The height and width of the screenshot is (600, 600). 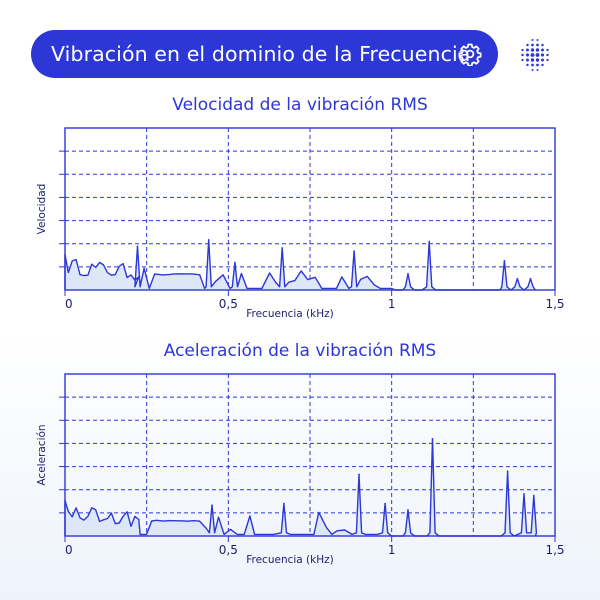 I want to click on header-bar: Vibración en el dominio de la Frecuencia, so click(x=264, y=54).